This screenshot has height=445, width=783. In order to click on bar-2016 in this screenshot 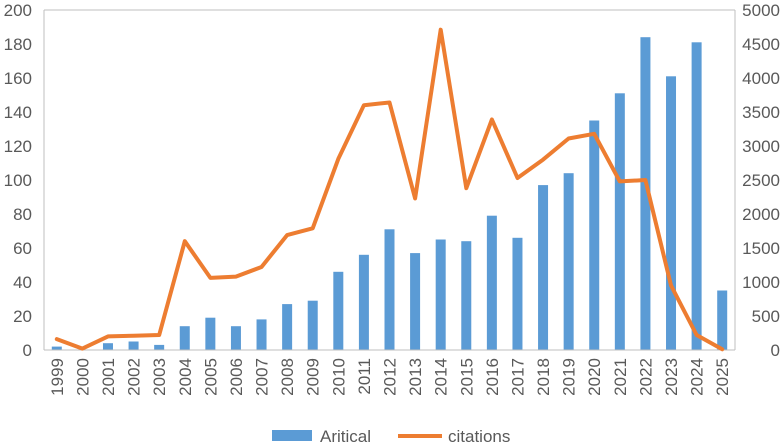, I will do `click(491, 282)`.